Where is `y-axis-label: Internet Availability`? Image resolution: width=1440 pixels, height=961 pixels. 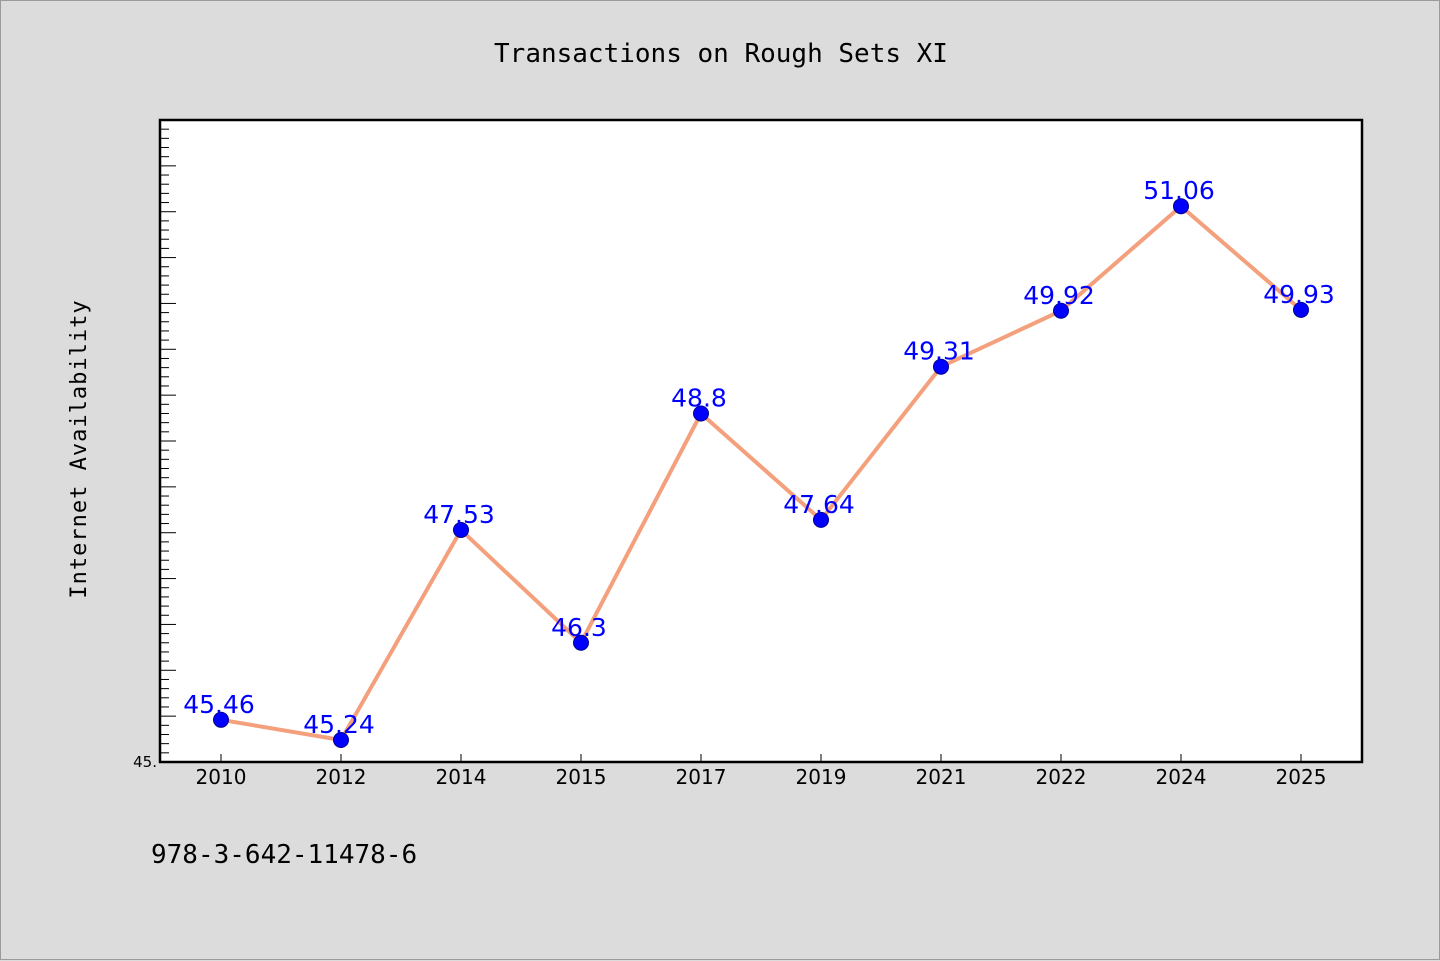
y-axis-label: Internet Availability is located at coordinates (79, 448).